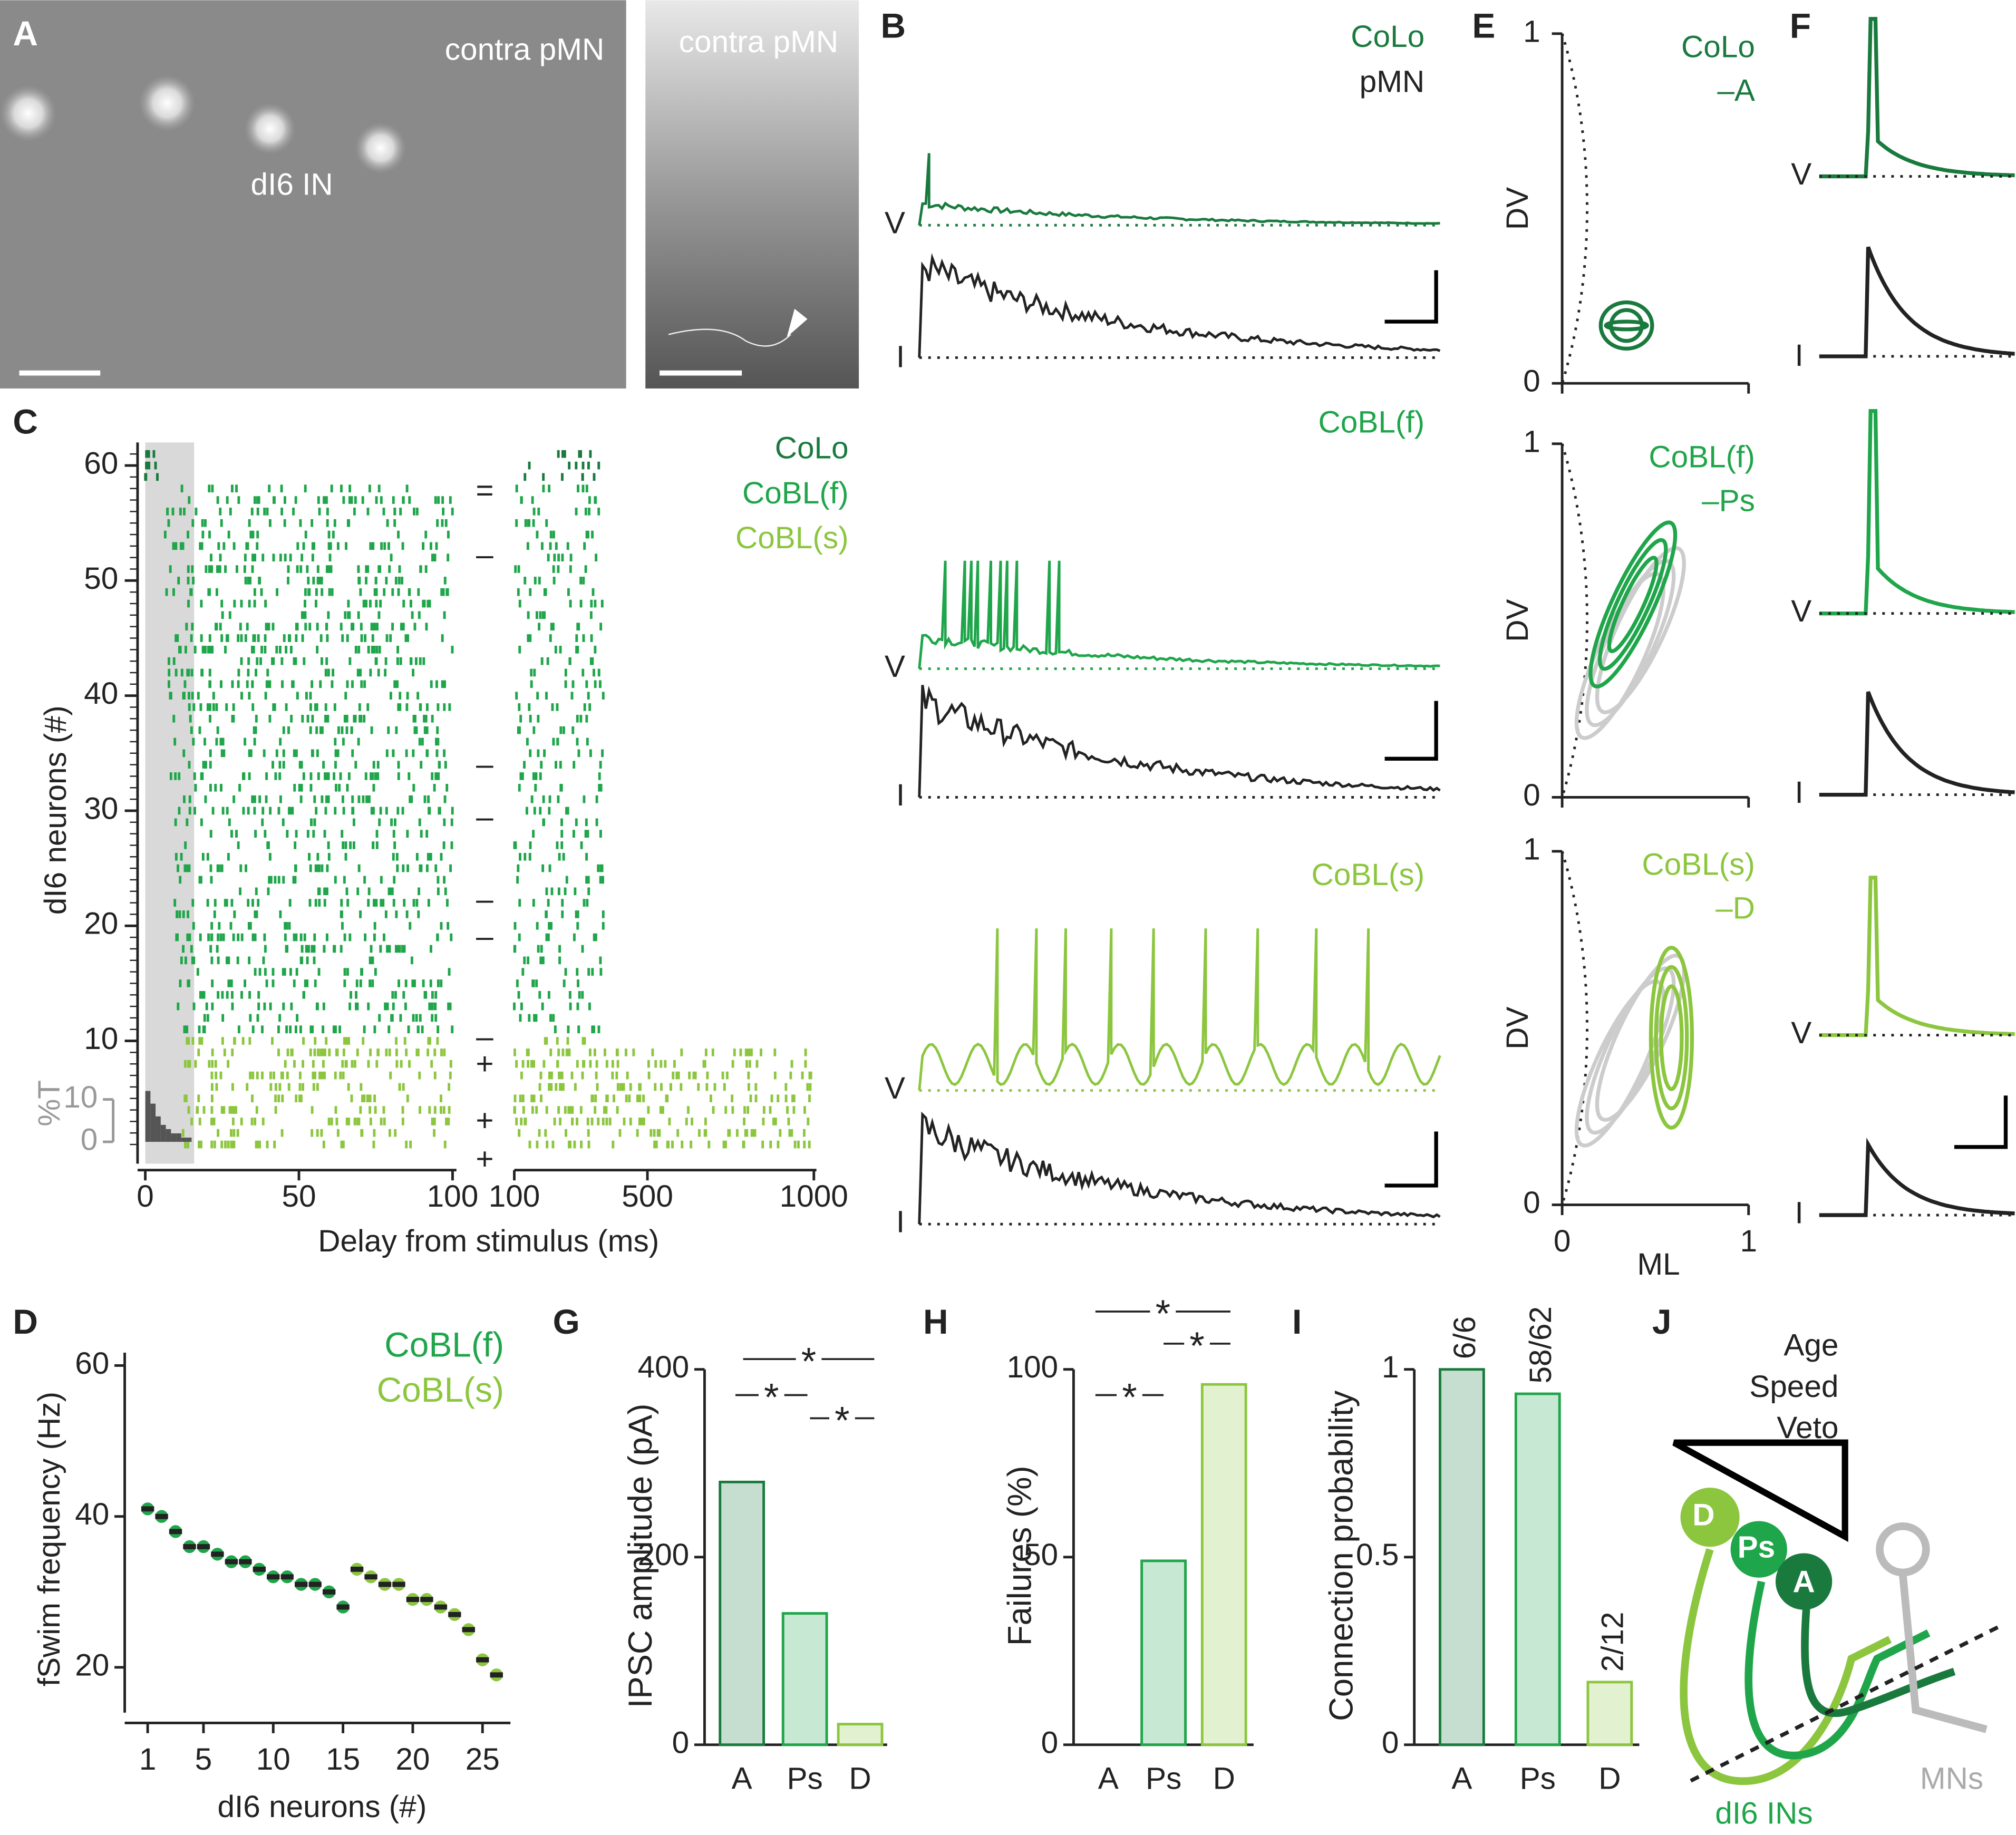 This screenshot has width=2016, height=1835. What do you see at coordinates (49, 1103) in the screenshot?
I see `axis-label: %T` at bounding box center [49, 1103].